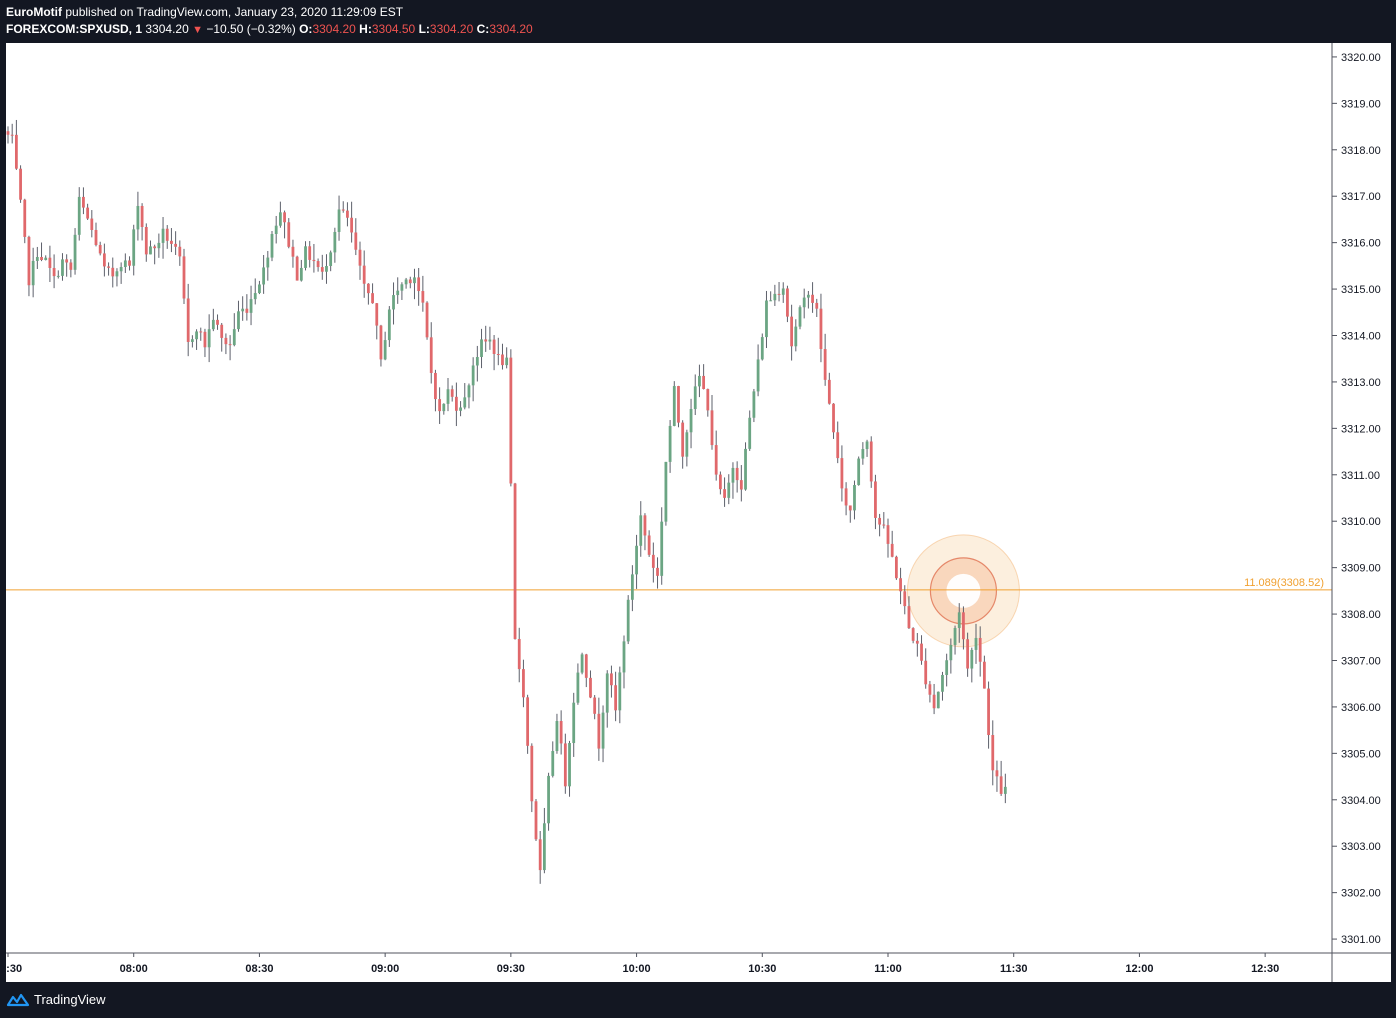 The width and height of the screenshot is (1396, 1018). I want to click on y-tick-label: 3315.00, so click(1361, 290).